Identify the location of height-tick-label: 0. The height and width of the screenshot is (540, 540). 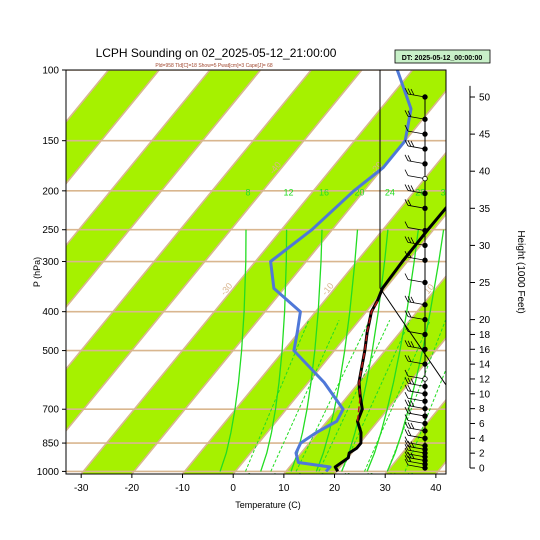
(482, 469).